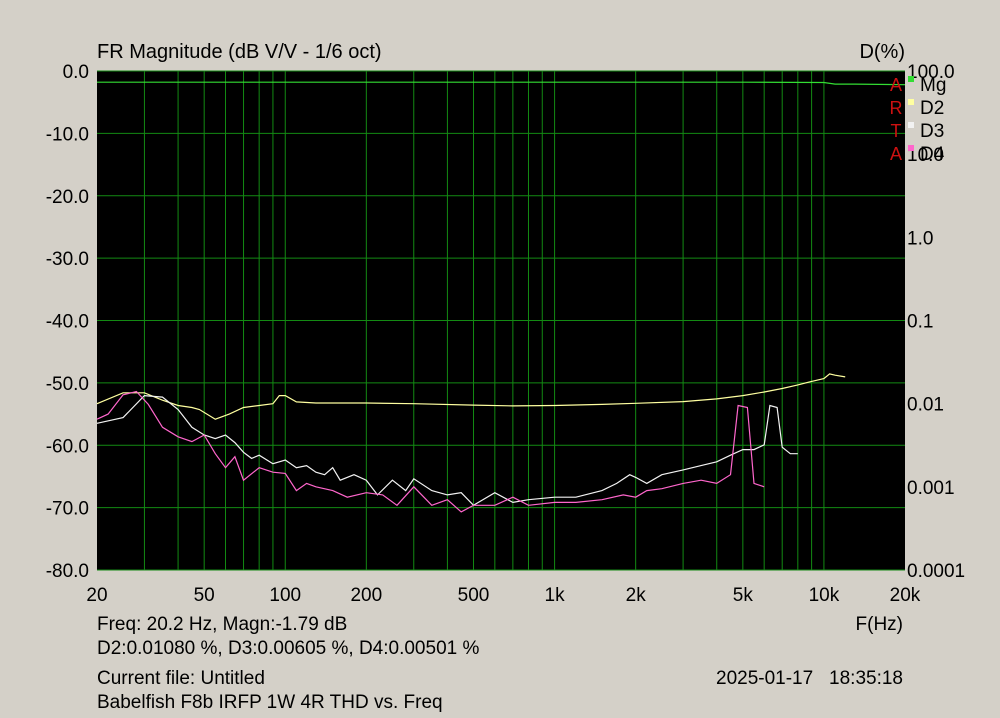  I want to click on series-line-d2, so click(471, 396).